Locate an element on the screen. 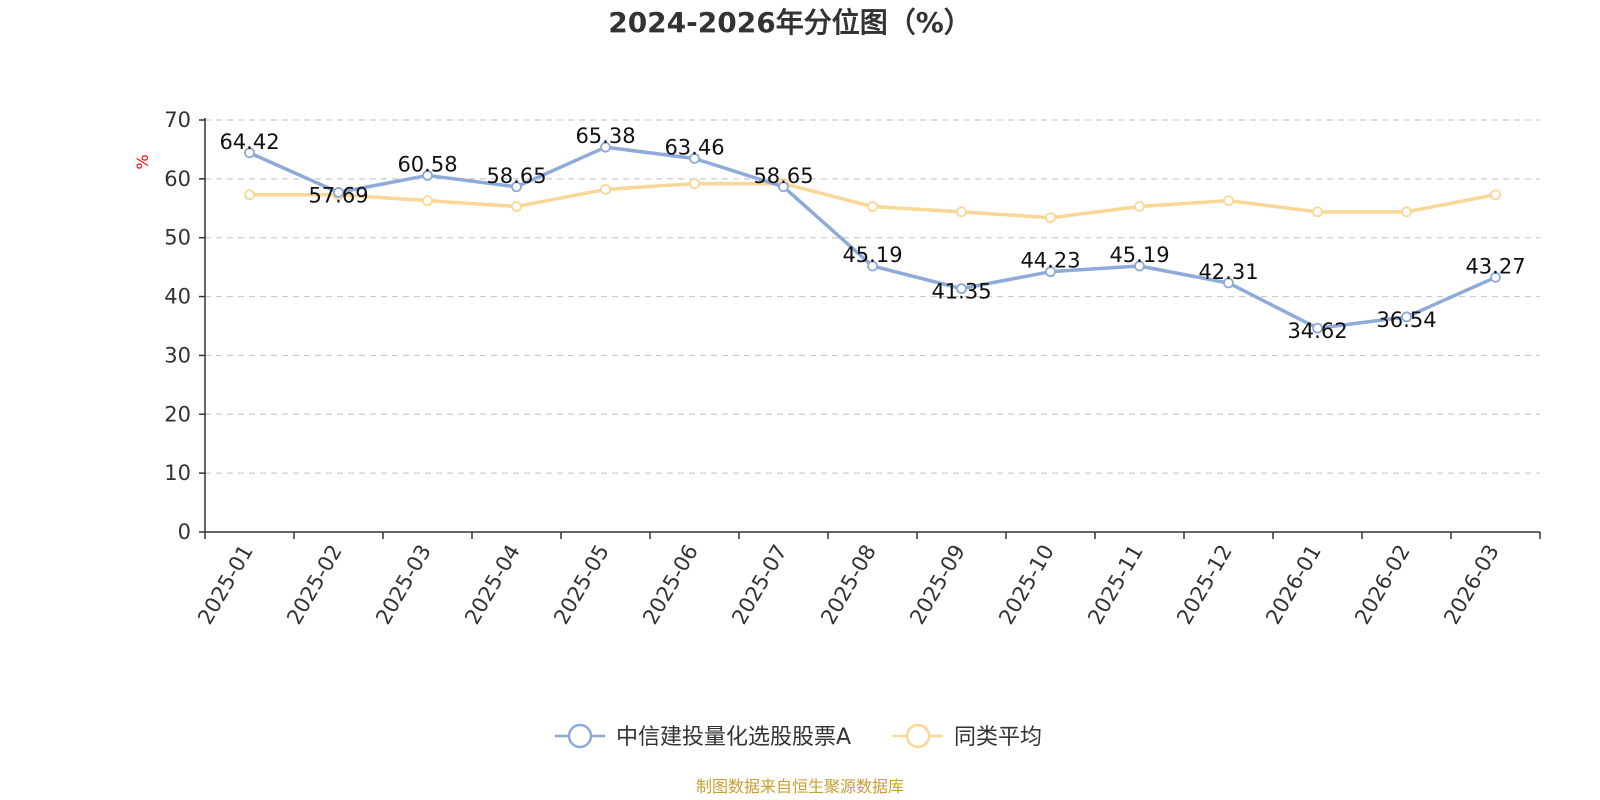 The width and height of the screenshot is (1600, 800). data-label: 65.38 is located at coordinates (605, 136).